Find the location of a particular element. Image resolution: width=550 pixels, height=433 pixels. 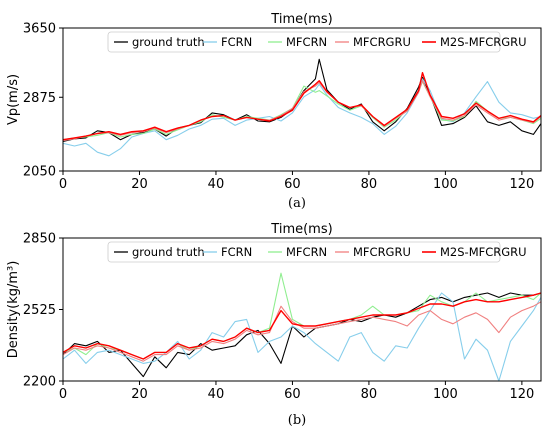

panel-caption: (a) is located at coordinates (297, 203).